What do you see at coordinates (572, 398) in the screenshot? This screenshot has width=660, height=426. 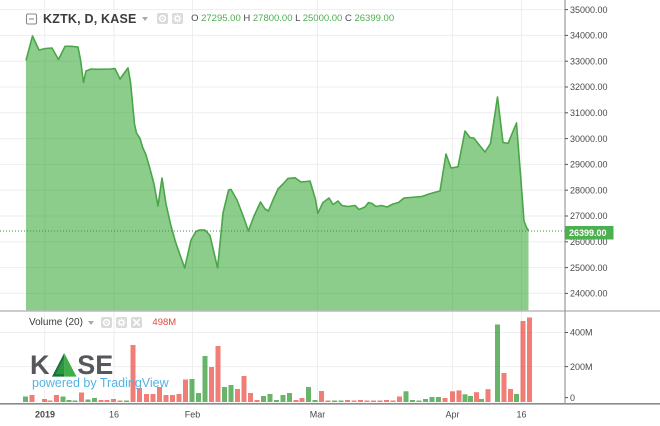 I see `svg-text: 0` at bounding box center [572, 398].